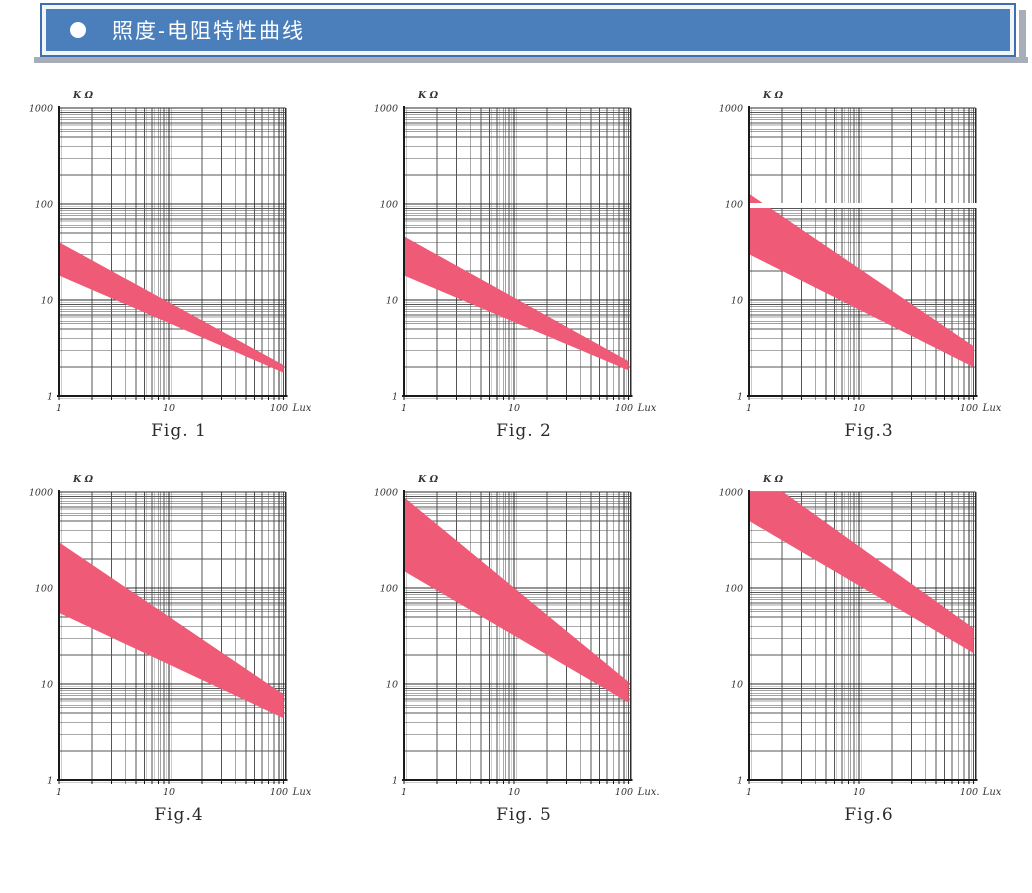 Image resolution: width=1032 pixels, height=893 pixels. Describe the element at coordinates (869, 431) in the screenshot. I see `fig3-caption: Fig.3` at that location.